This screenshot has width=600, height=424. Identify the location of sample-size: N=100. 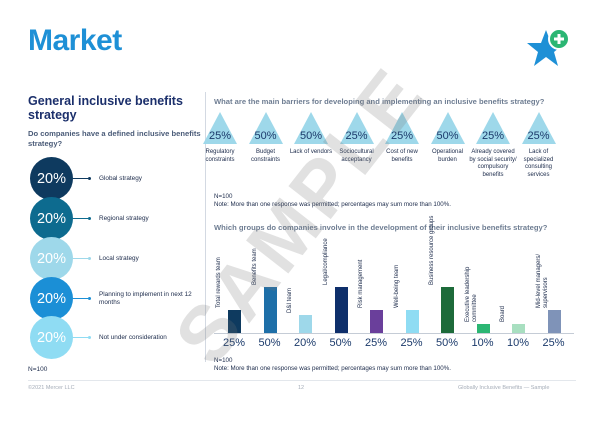
(38, 369).